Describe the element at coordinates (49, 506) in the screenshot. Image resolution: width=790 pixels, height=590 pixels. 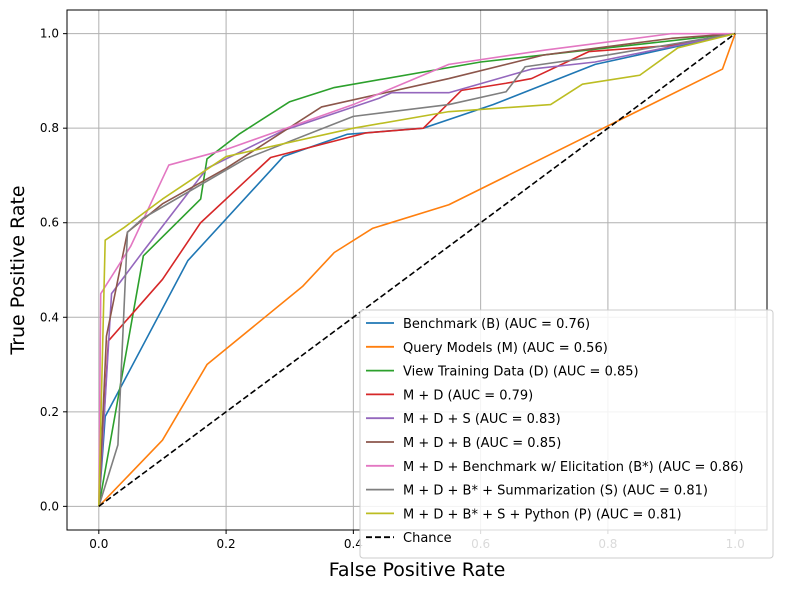
I see `y-tick-label: 0.0` at that location.